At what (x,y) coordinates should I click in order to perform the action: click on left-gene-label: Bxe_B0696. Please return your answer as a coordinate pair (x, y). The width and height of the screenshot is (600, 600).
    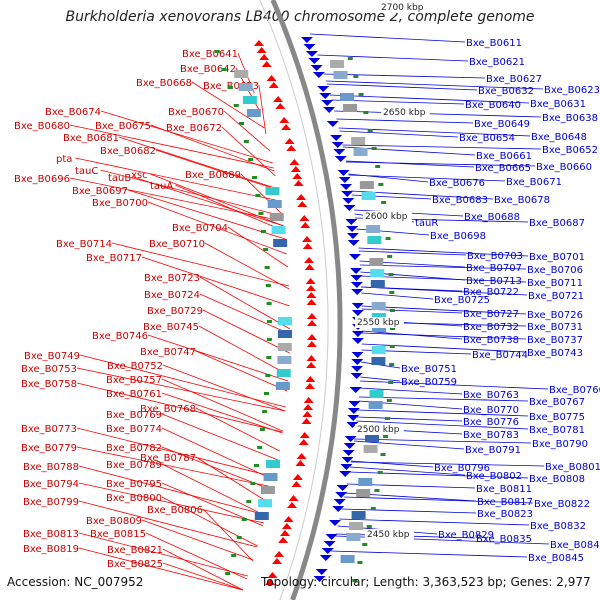
    Looking at the image, I should click on (42, 179).